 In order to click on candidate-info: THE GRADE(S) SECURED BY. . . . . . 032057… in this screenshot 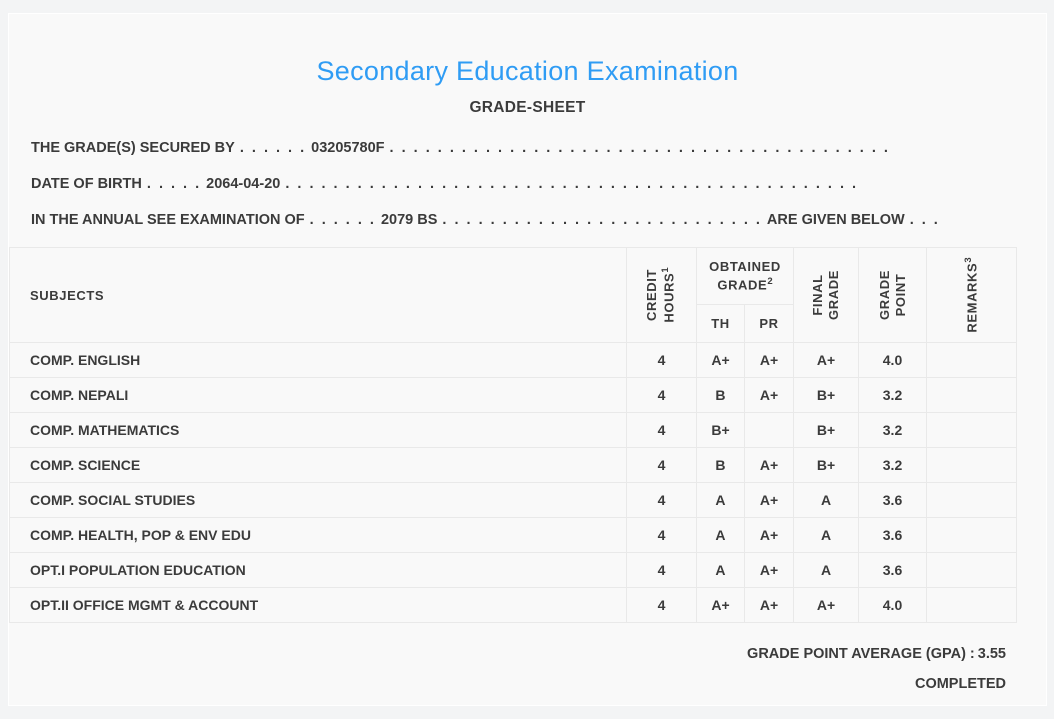, I will do `click(527, 184)`.